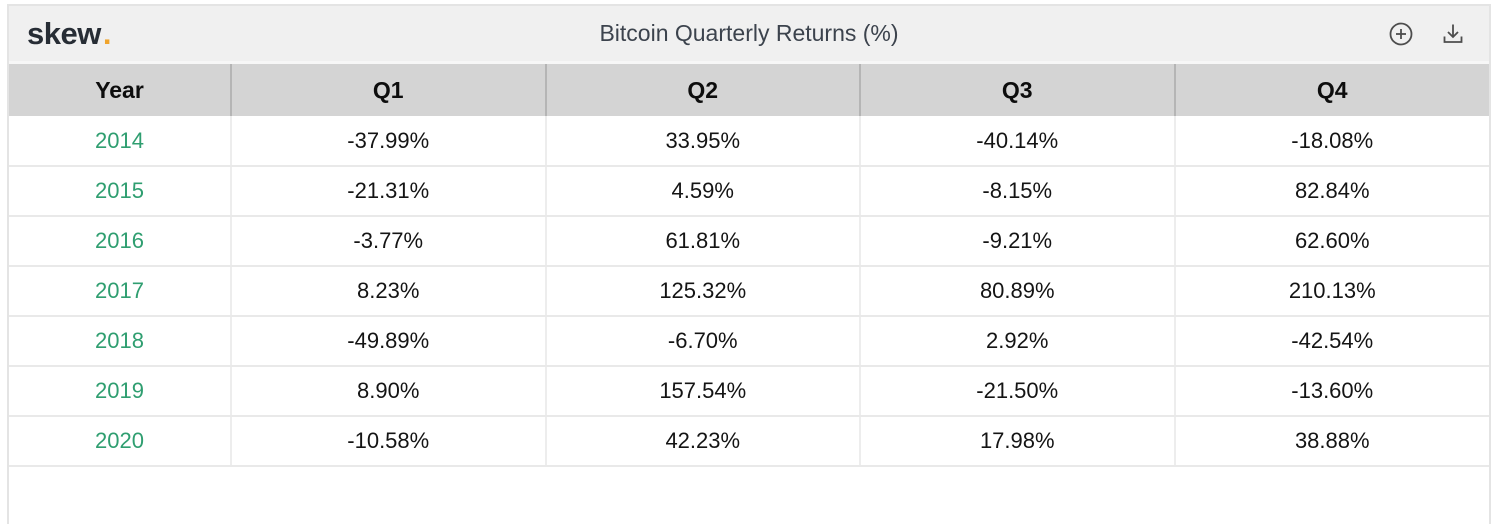 Image resolution: width=1498 pixels, height=524 pixels. I want to click on skew-logo-text: skew, so click(64, 33).